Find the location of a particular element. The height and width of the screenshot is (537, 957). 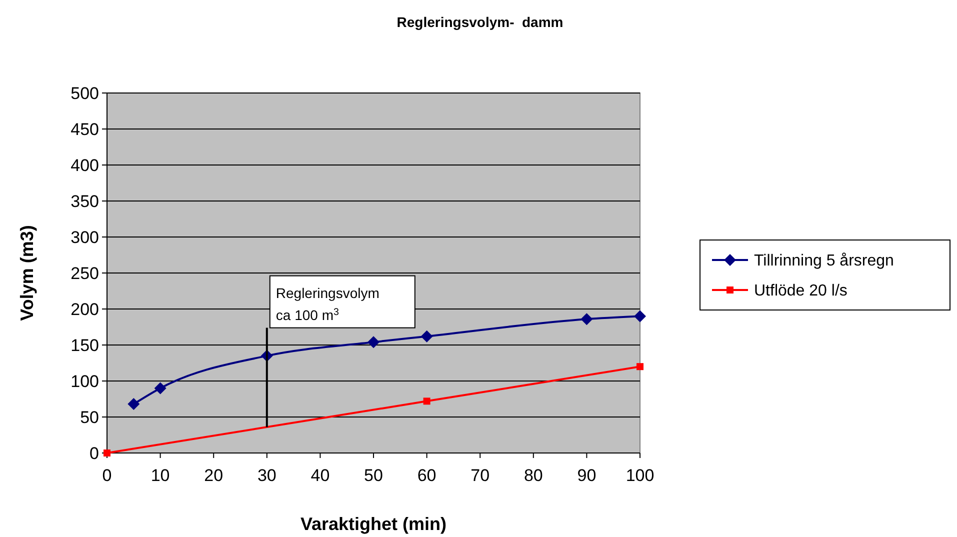

legend-label: Utflöde 20 l/s is located at coordinates (801, 291).